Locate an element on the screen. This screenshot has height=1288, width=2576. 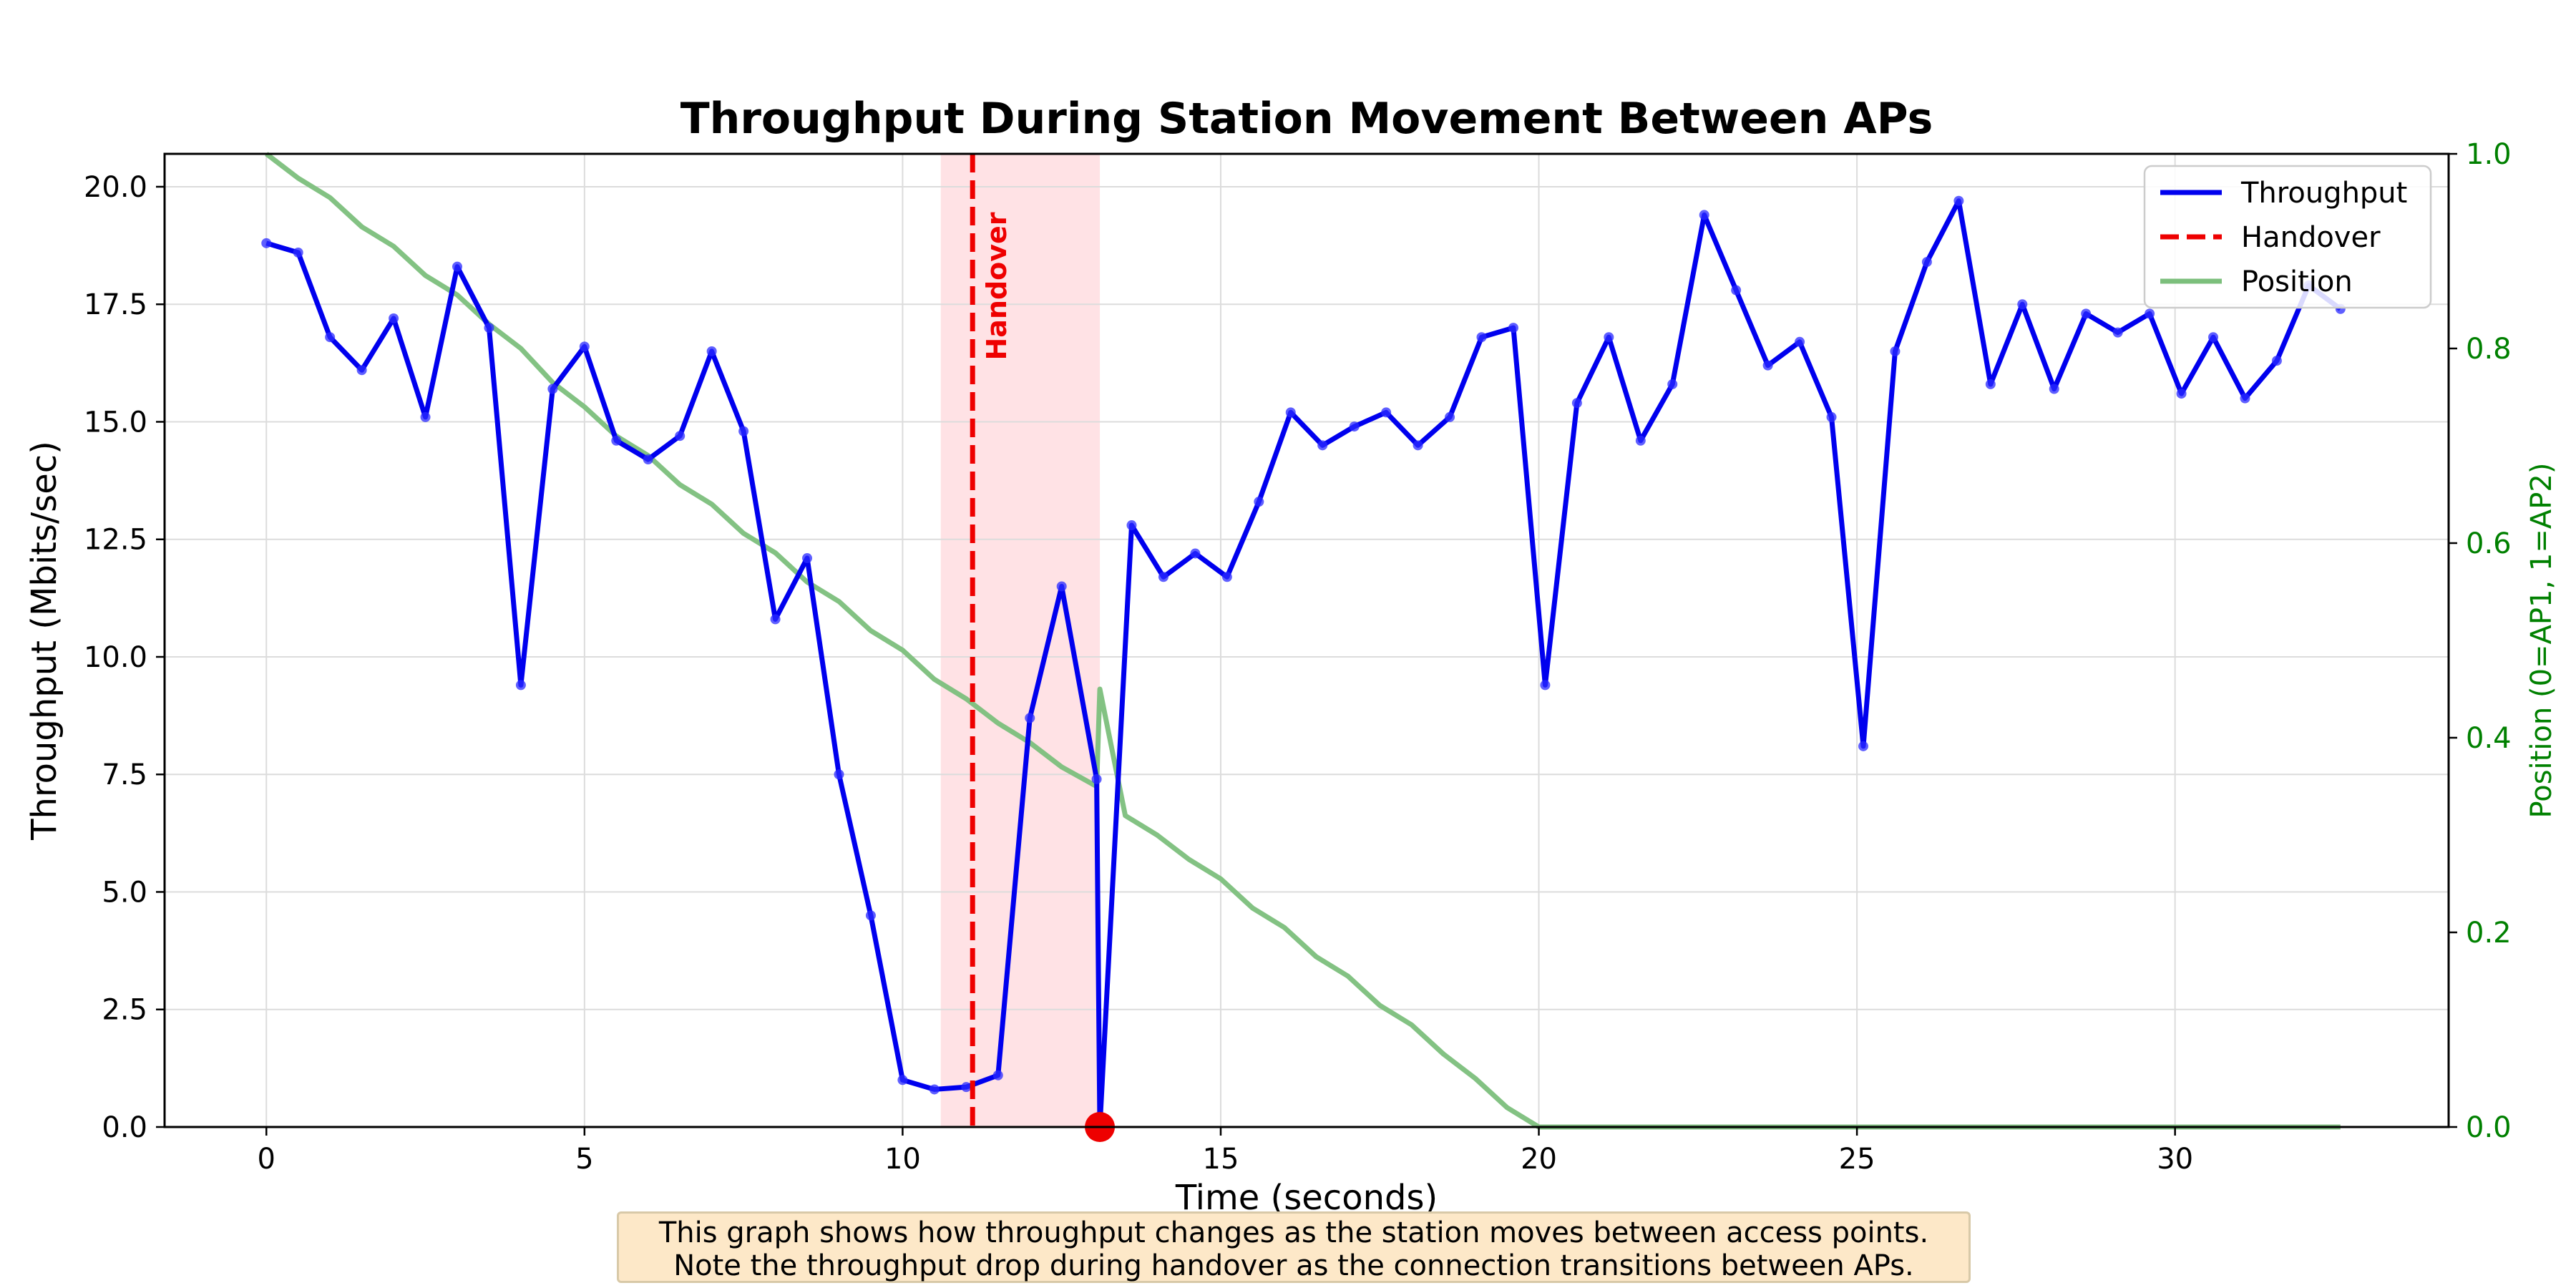
legend-box is located at coordinates (2287, 237).